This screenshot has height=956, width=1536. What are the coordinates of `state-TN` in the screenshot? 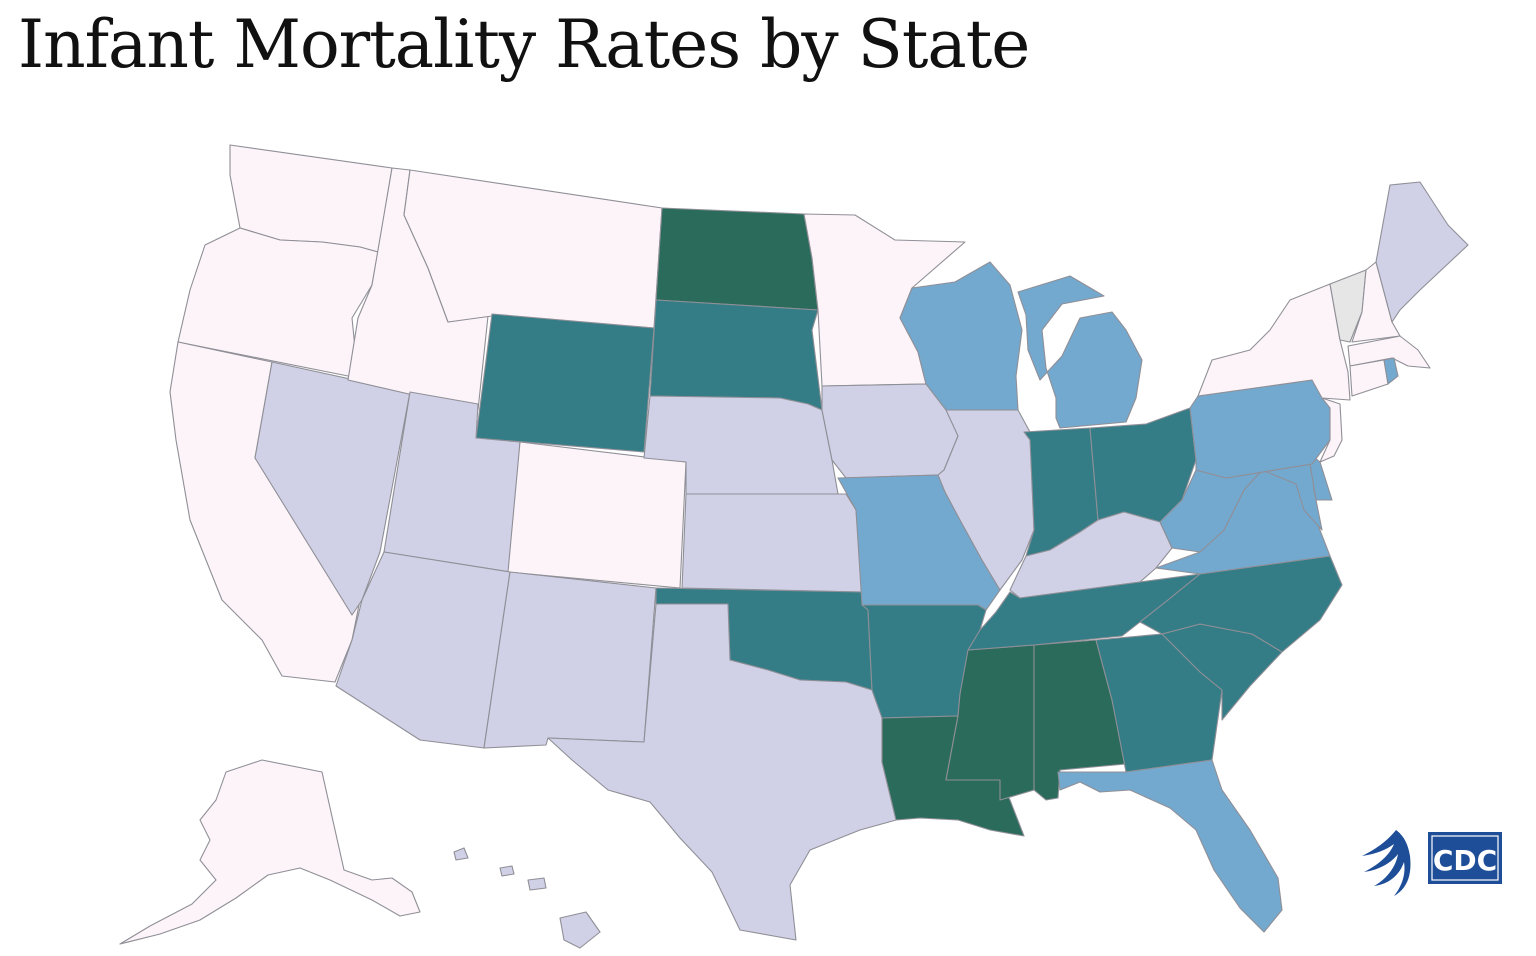 It's located at (1084, 612).